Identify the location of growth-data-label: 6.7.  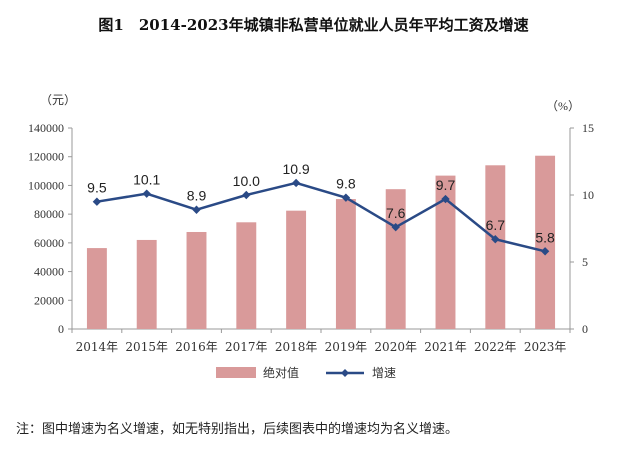
(496, 225).